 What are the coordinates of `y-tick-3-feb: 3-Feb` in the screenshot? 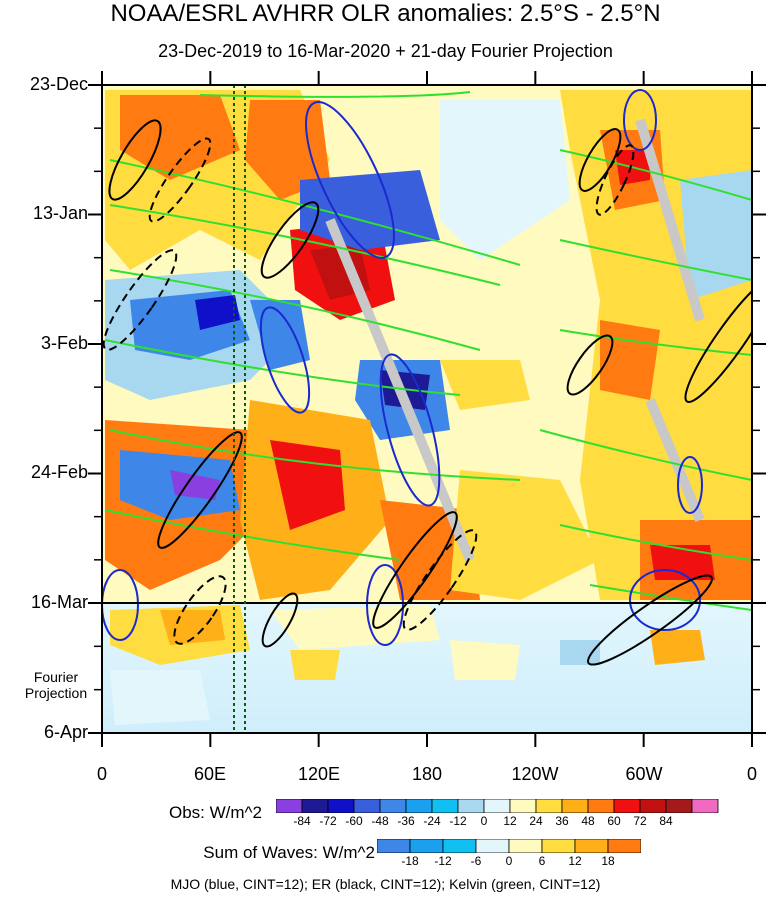 It's located at (64, 343).